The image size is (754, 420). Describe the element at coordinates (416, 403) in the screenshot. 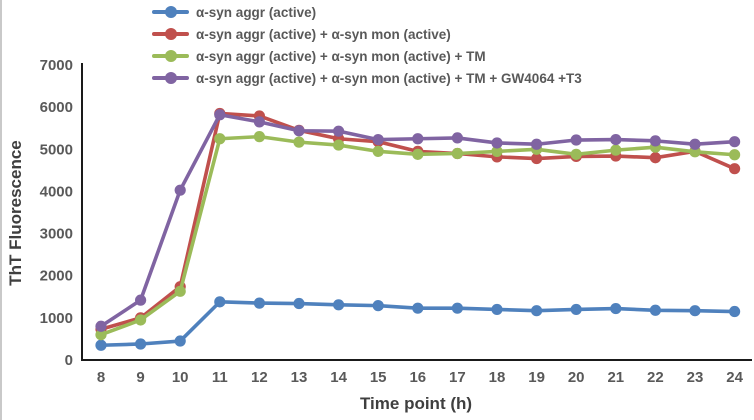

I see `x-axis-title: Time point (h)` at that location.